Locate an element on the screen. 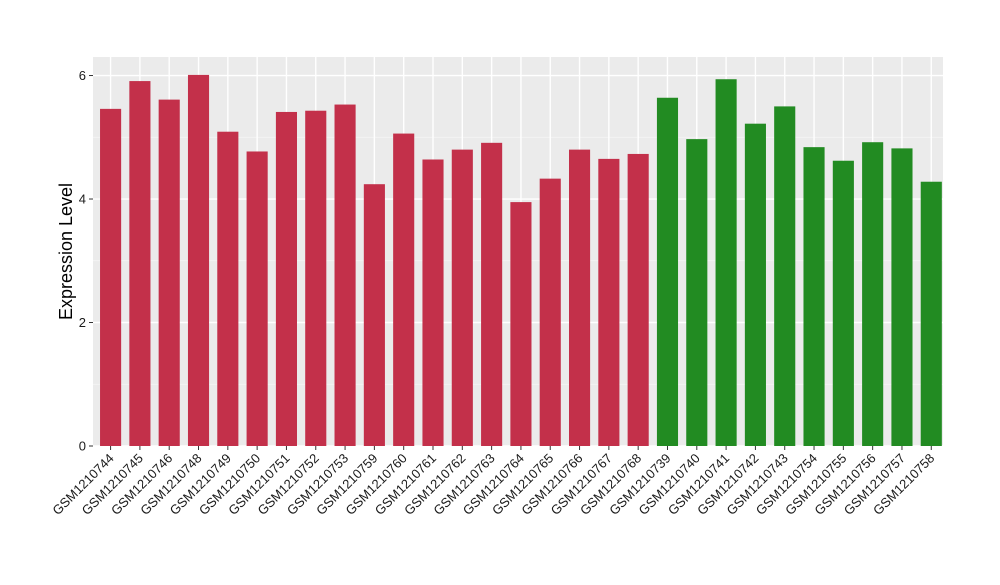  y-tick-label: 2 is located at coordinates (82, 322).